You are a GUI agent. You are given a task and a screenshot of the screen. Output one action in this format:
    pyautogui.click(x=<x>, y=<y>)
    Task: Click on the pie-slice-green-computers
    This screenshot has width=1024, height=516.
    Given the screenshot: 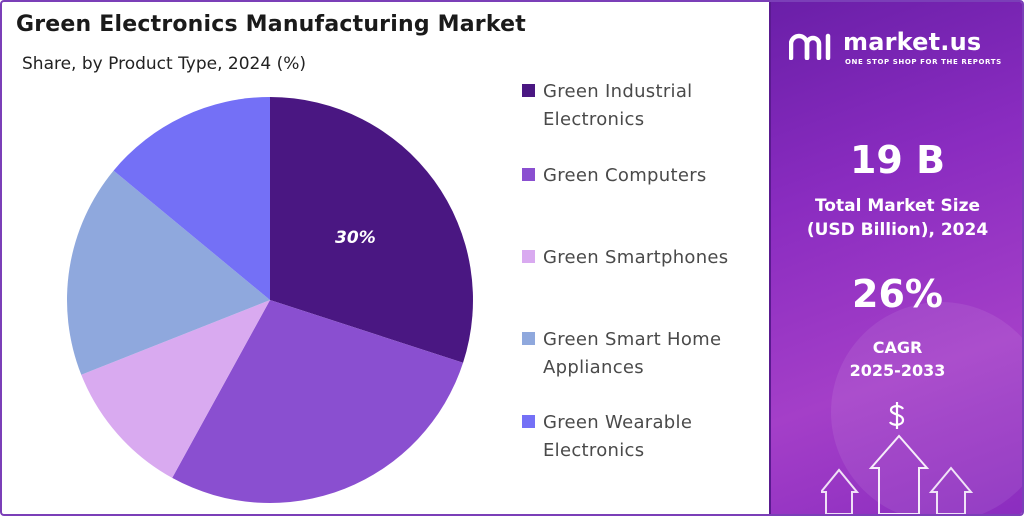 What is the action you would take?
    pyautogui.click(x=318, y=401)
    